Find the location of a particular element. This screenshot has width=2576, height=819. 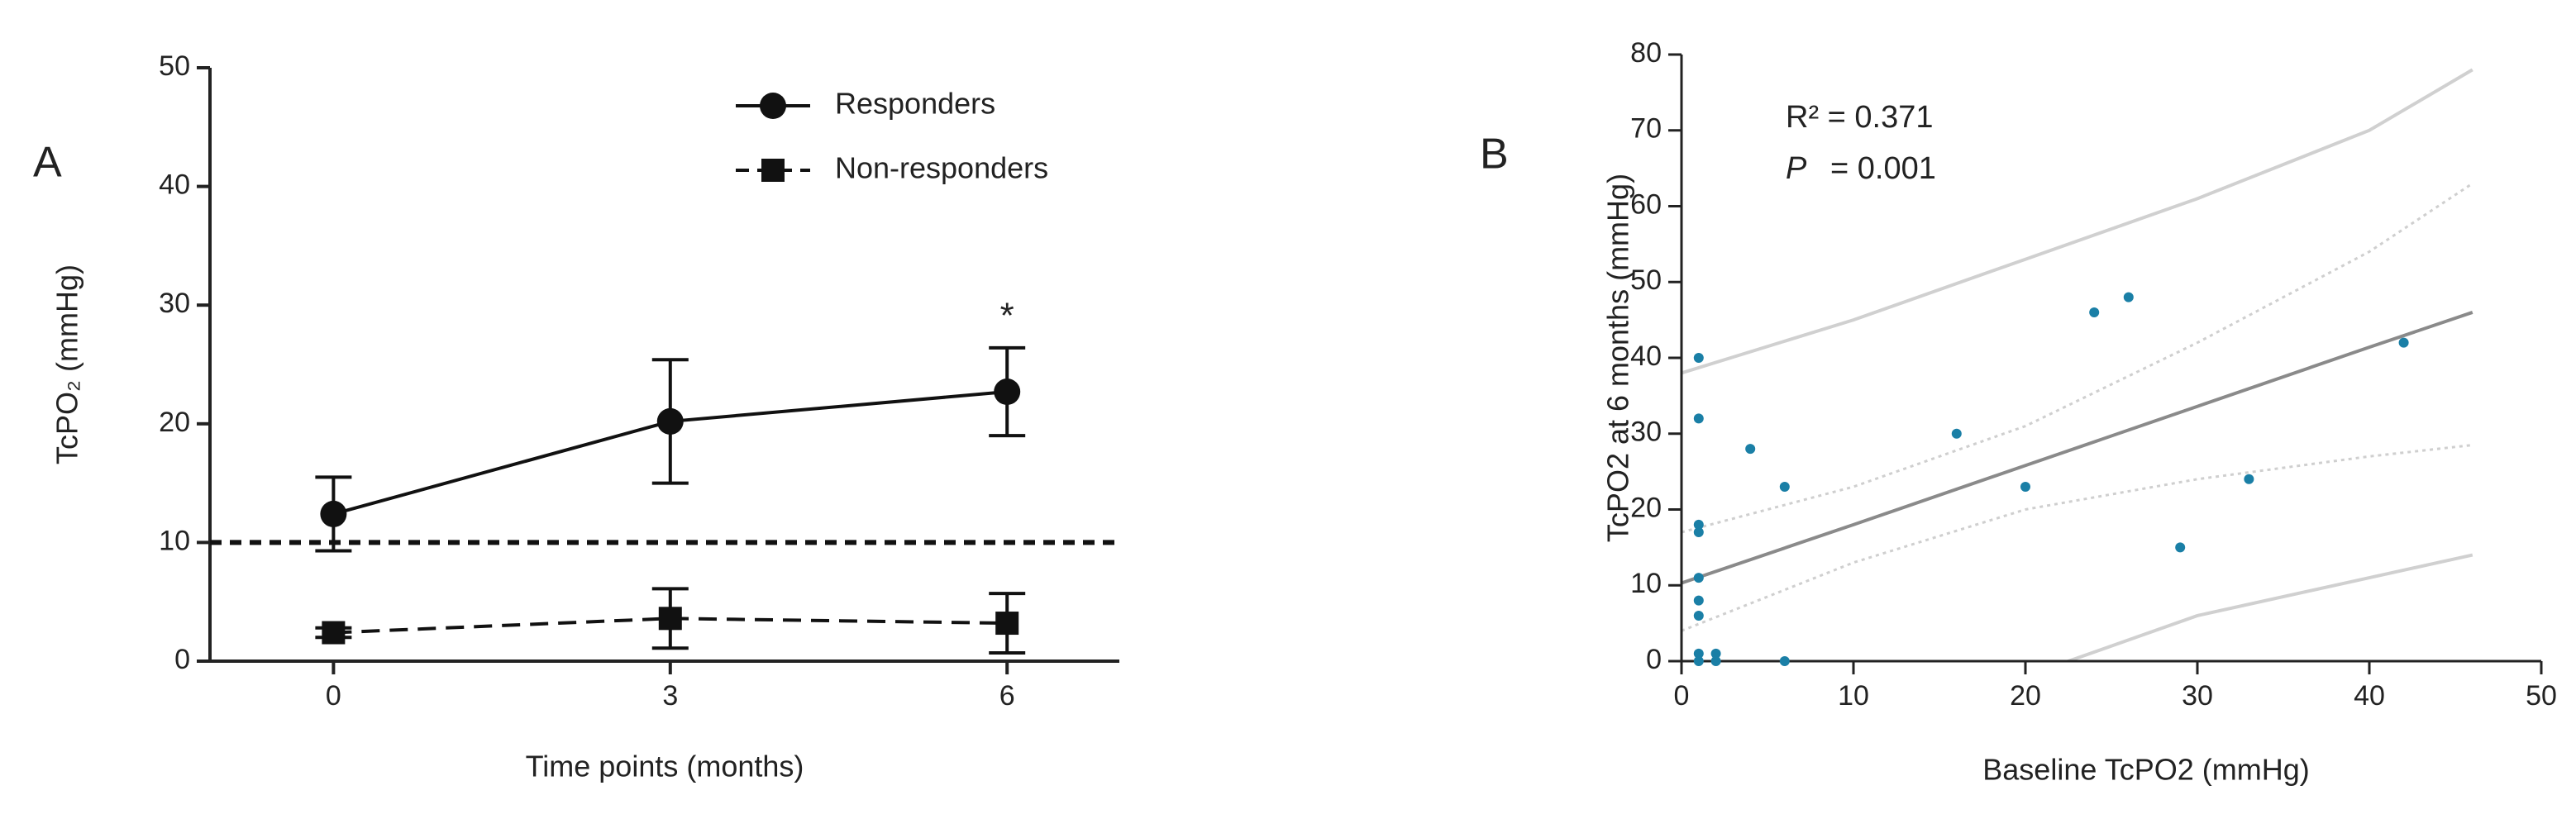

legend-label: Non-responders is located at coordinates (941, 168).